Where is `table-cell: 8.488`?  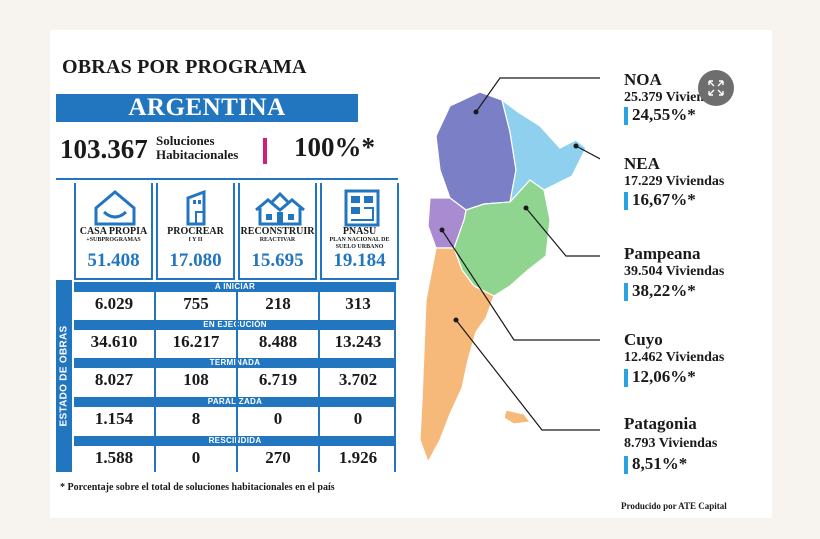
table-cell: 8.488 is located at coordinates (278, 341).